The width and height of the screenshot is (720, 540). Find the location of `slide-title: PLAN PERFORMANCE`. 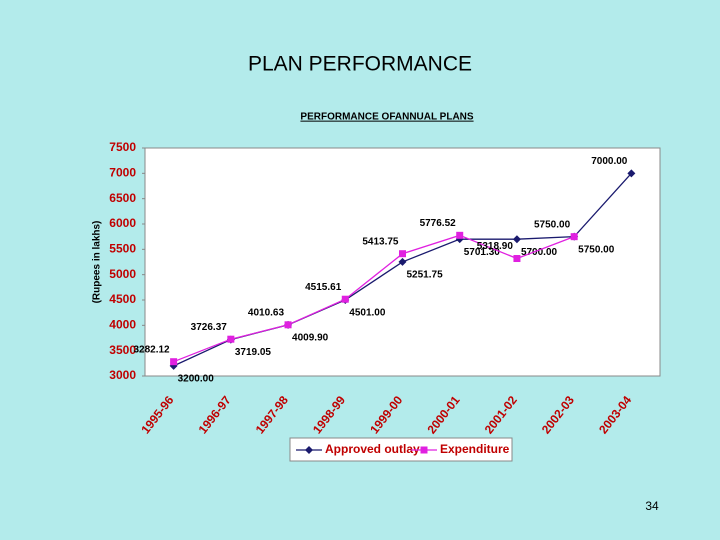

slide-title: PLAN PERFORMANCE is located at coordinates (360, 64).